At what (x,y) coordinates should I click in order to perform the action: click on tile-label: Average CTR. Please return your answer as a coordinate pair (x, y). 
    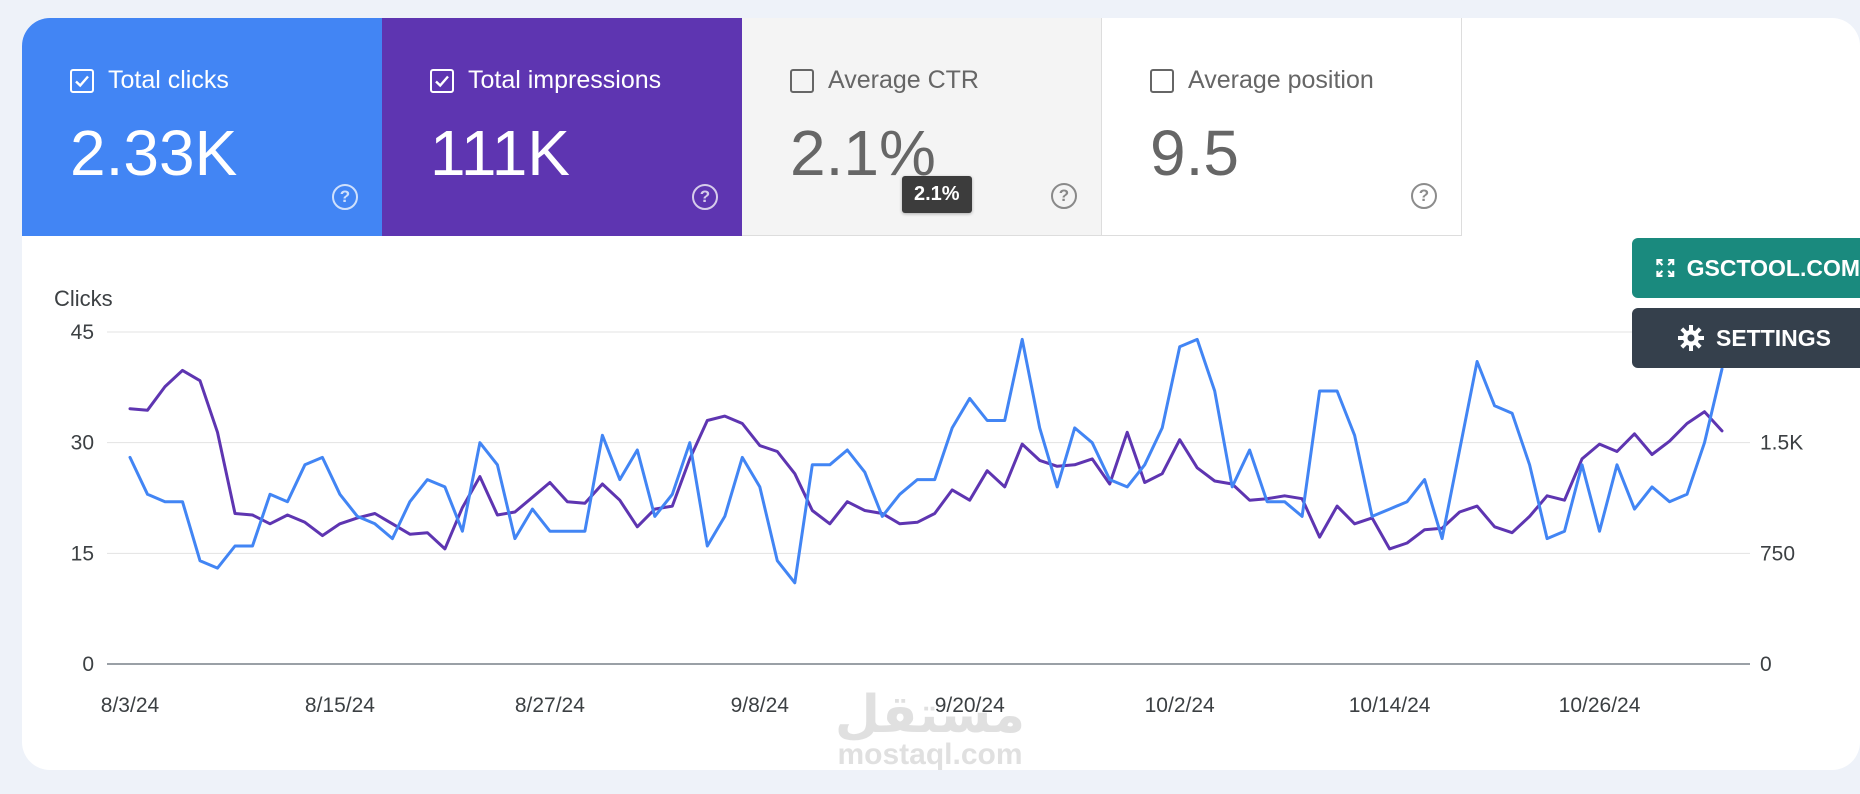
    Looking at the image, I should click on (903, 80).